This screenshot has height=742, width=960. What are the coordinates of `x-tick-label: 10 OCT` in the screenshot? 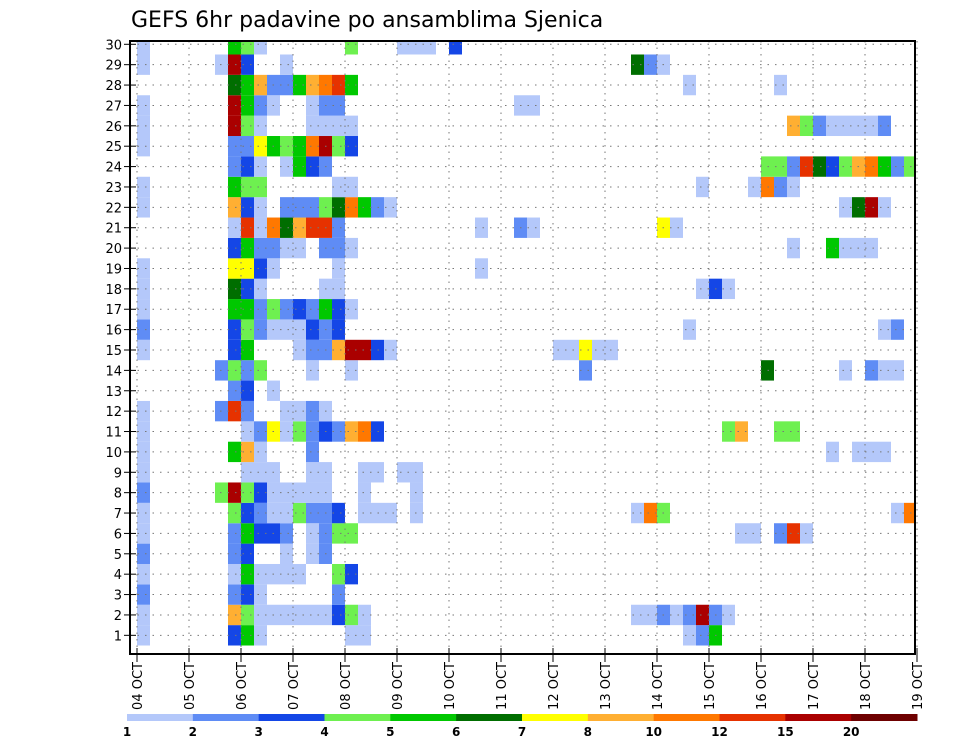 It's located at (450, 686).